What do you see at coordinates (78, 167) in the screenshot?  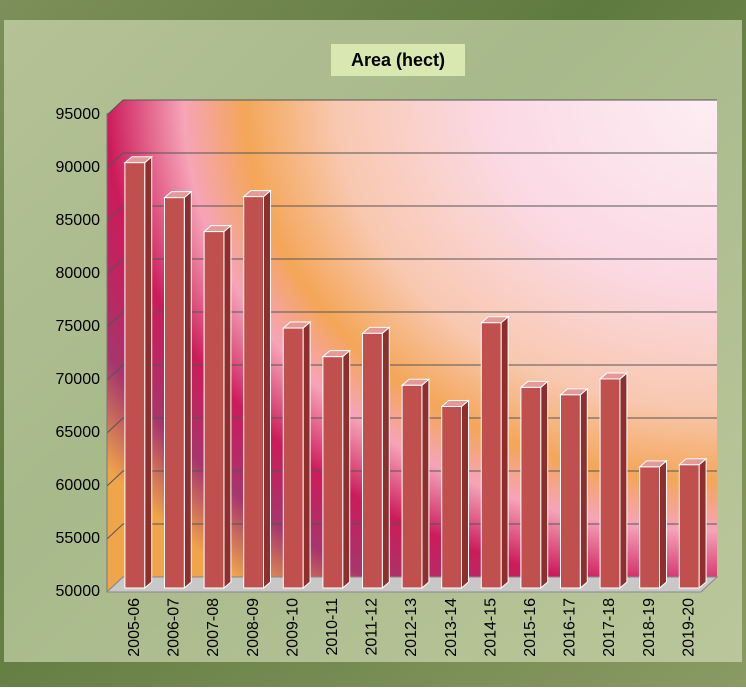 I see `y-tick-label: 90000` at bounding box center [78, 167].